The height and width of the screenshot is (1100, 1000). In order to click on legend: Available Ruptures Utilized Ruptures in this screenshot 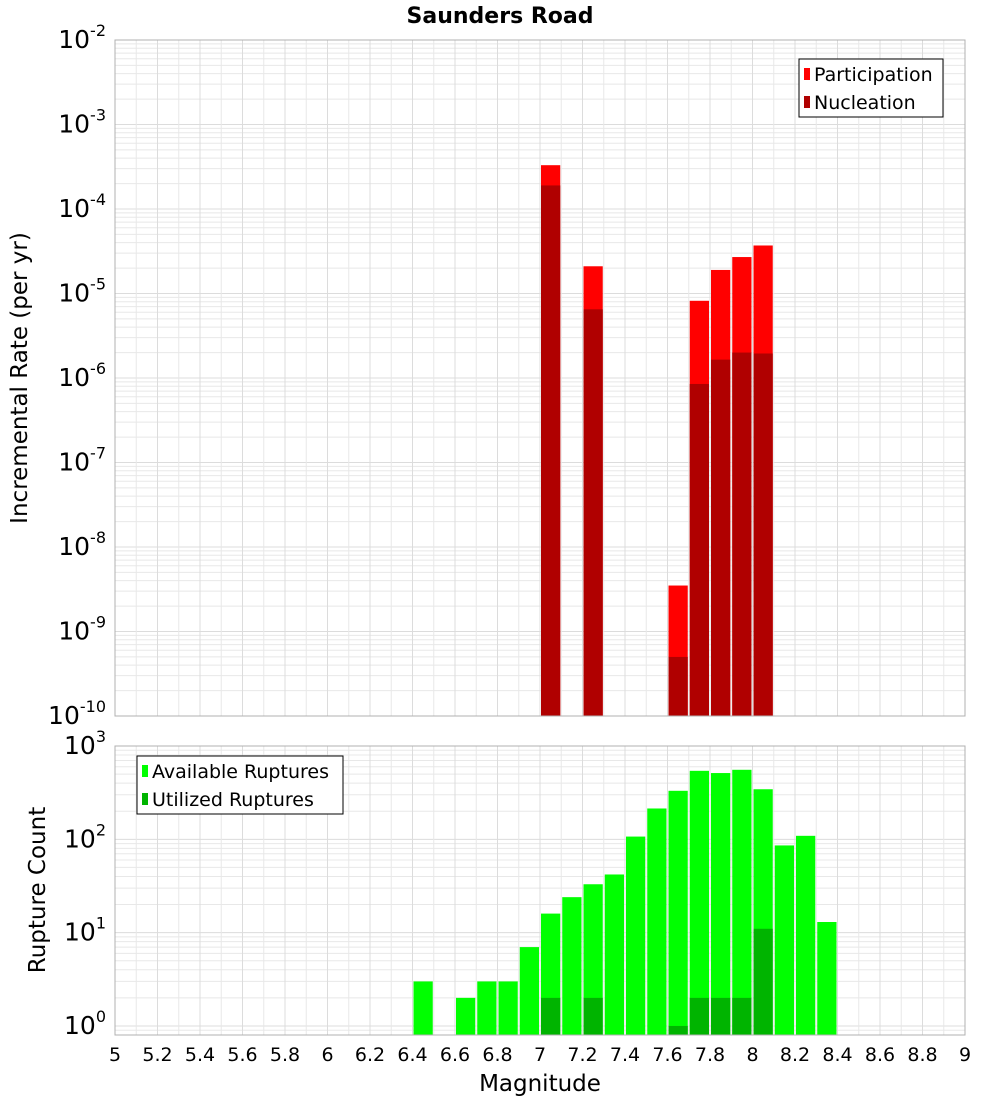, I will do `click(240, 785)`.